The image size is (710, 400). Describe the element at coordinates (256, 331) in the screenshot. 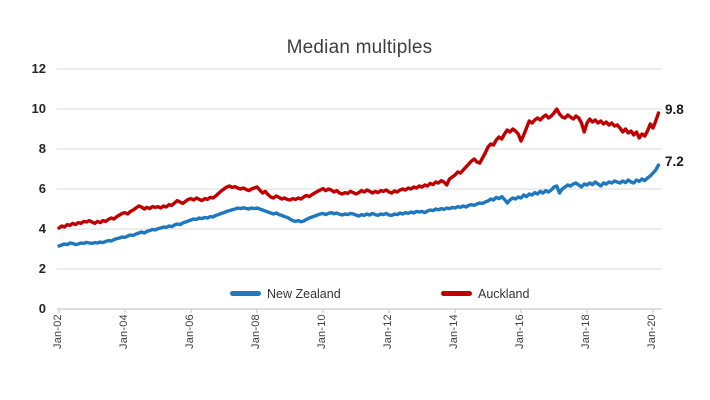

I see `x-axis-tick-label: Jan-08` at that location.